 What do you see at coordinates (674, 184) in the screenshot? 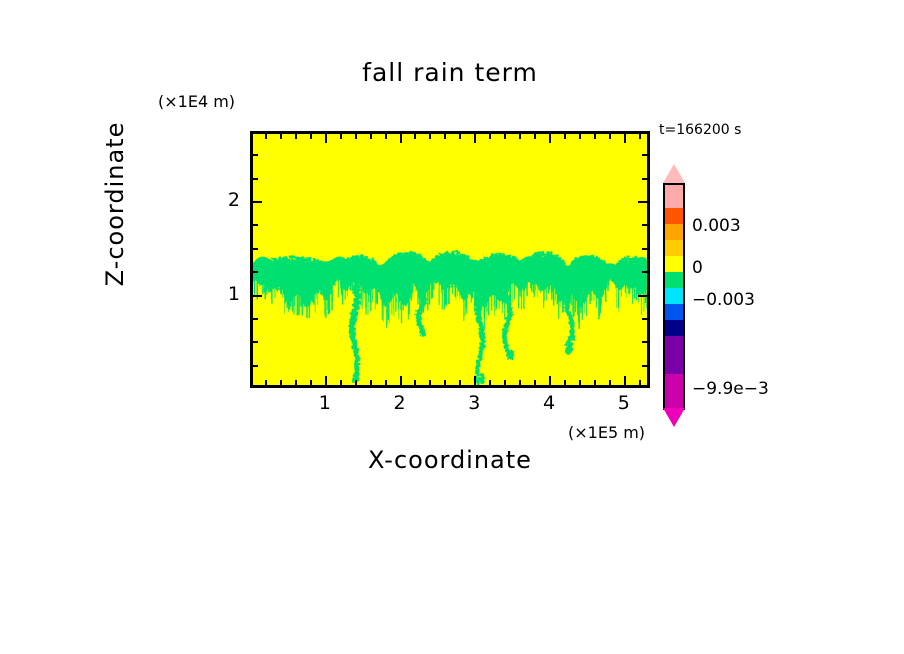
I see `colorbar-band-separator` at bounding box center [674, 184].